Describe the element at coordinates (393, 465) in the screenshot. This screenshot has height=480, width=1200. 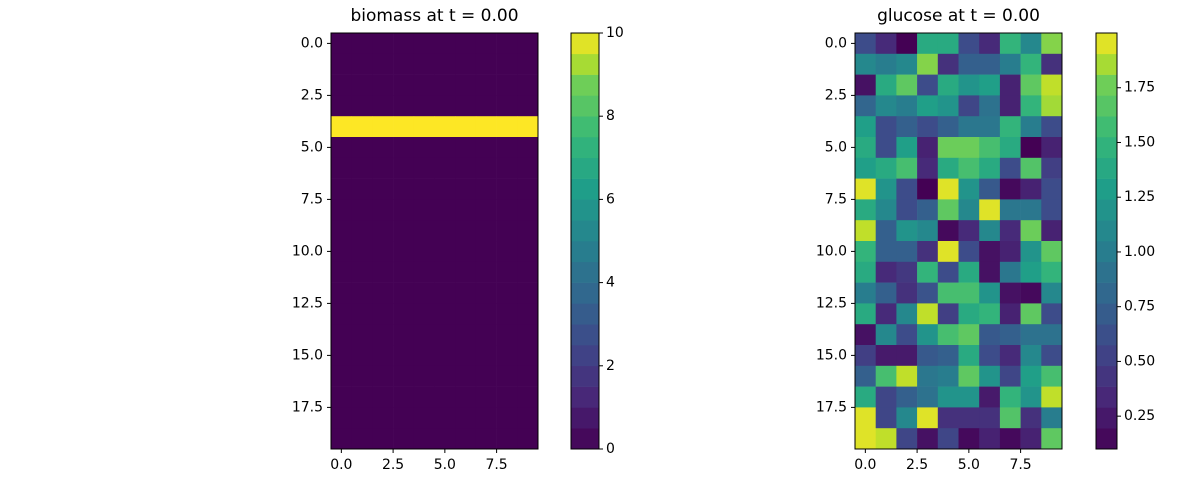
I see `x-tick-label: 2.5` at that location.